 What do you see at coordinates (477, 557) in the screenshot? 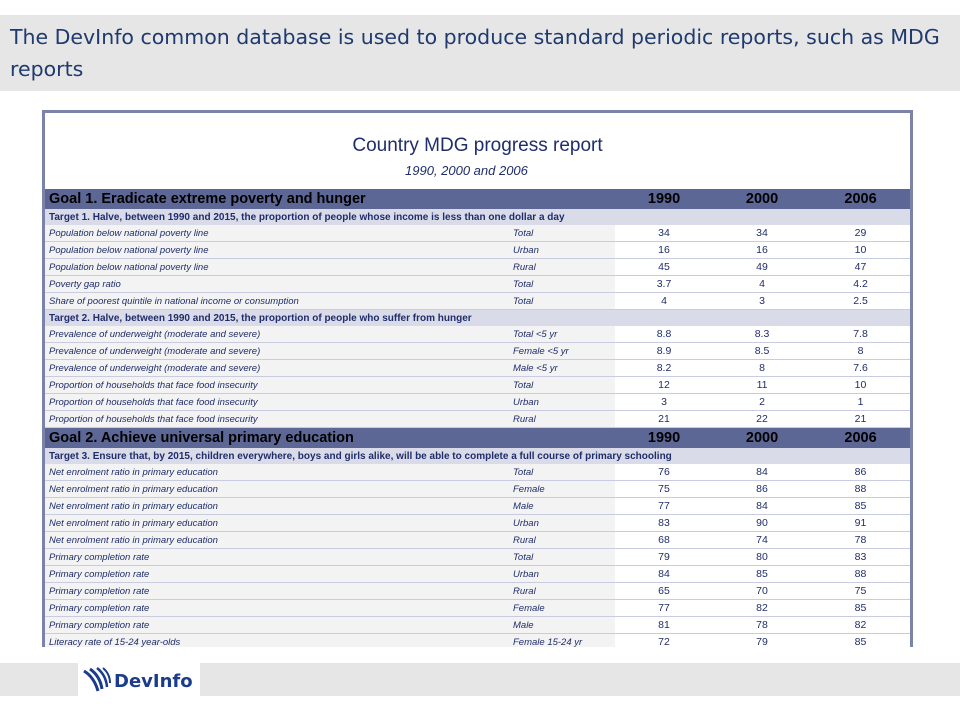
I see `table-row: Primary completion rate Total 79 80 83` at bounding box center [477, 557].